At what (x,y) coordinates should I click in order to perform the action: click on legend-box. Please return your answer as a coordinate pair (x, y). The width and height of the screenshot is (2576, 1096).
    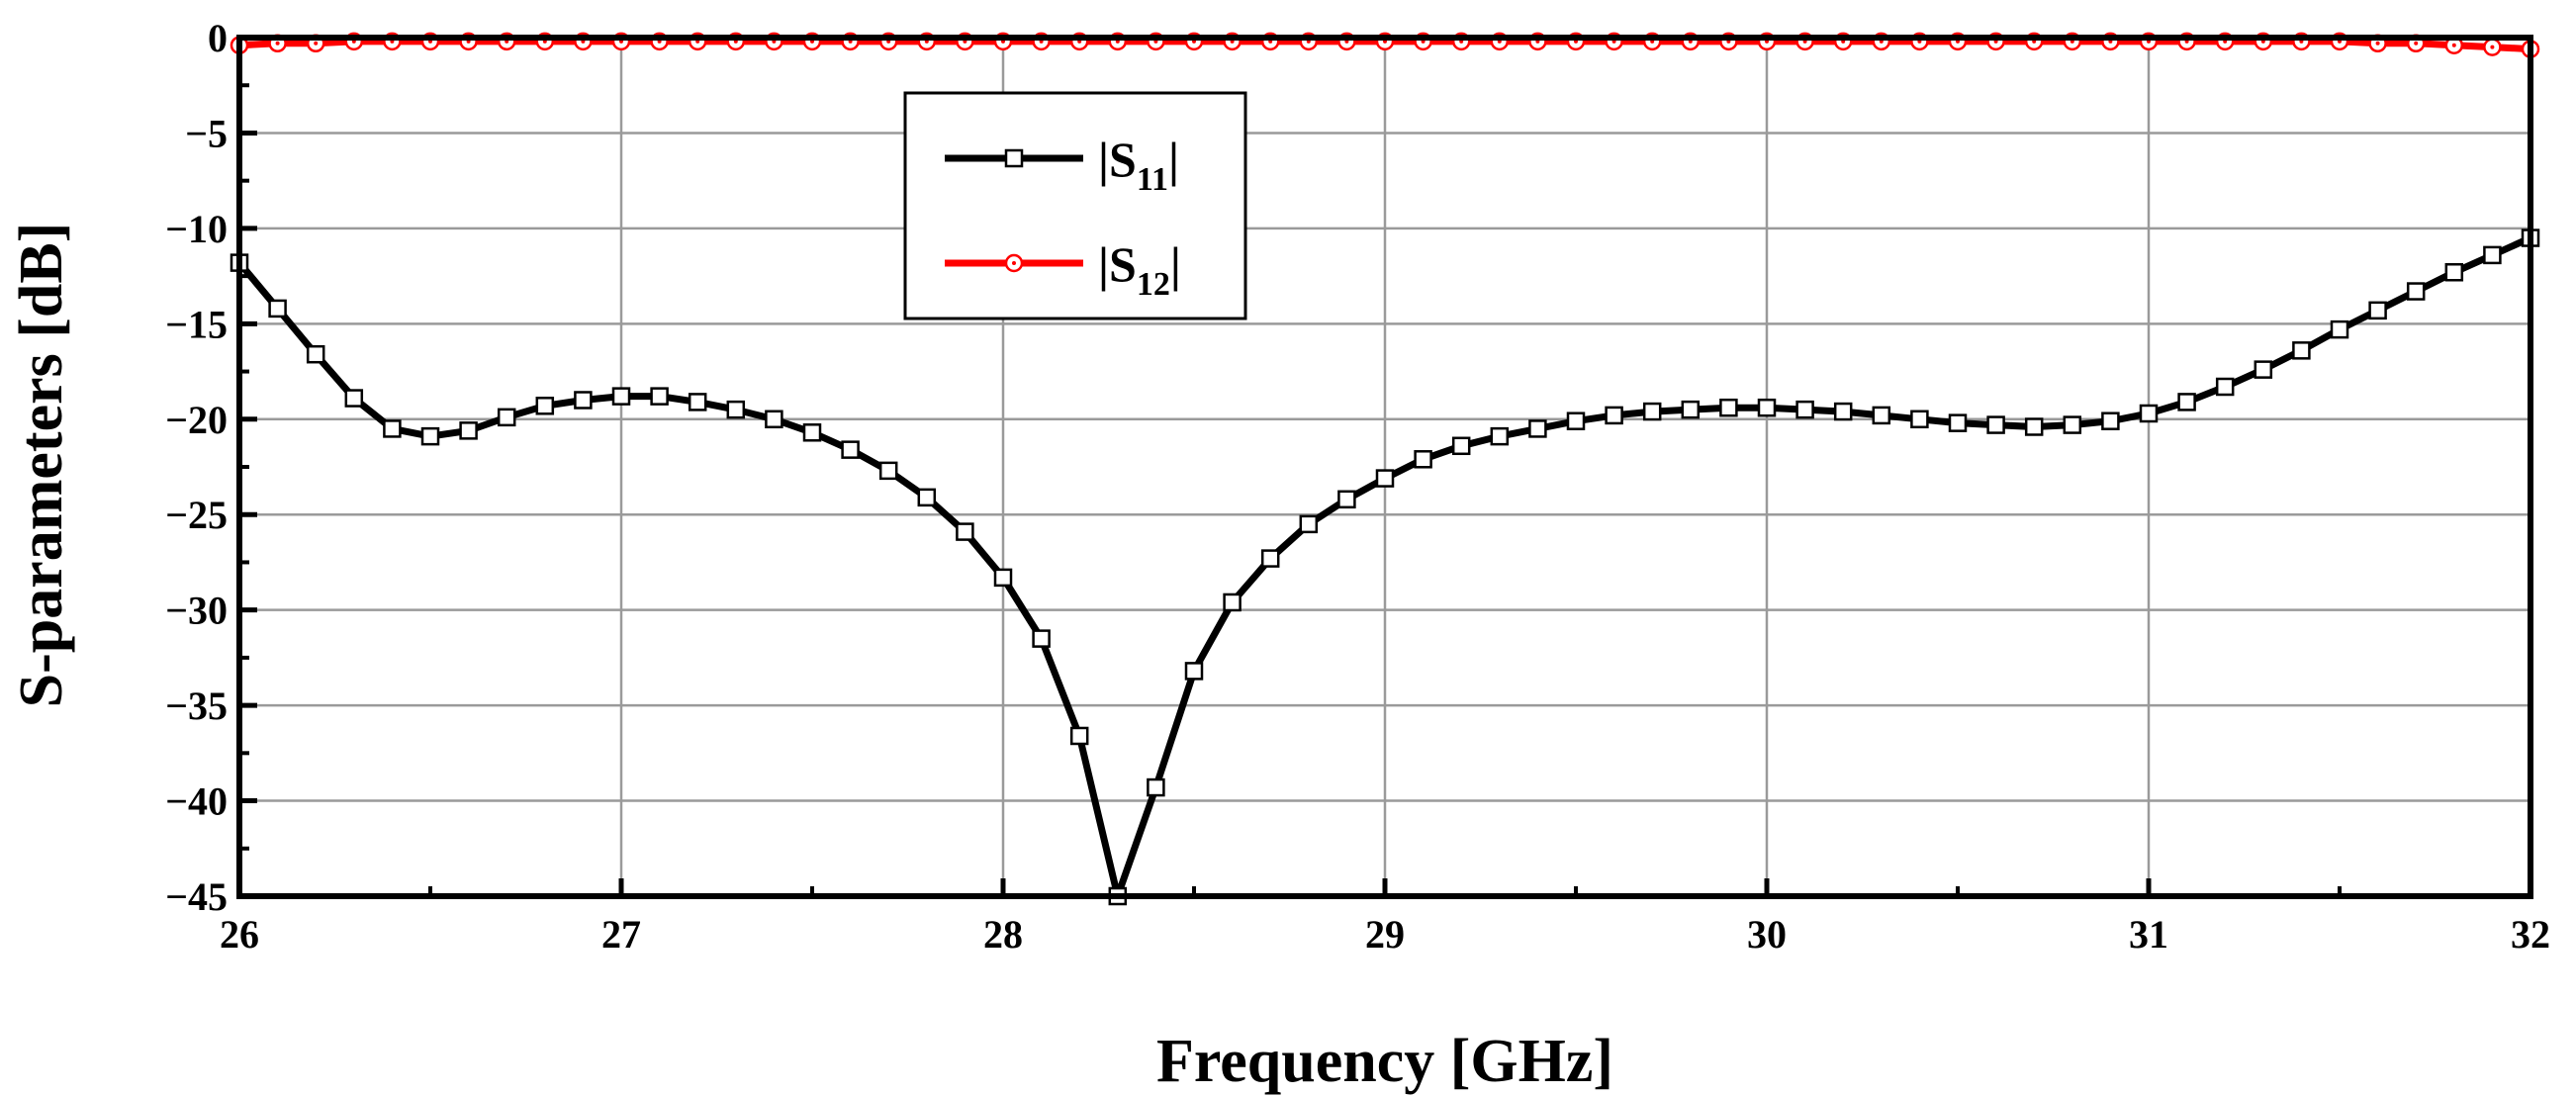
    Looking at the image, I should click on (1075, 205).